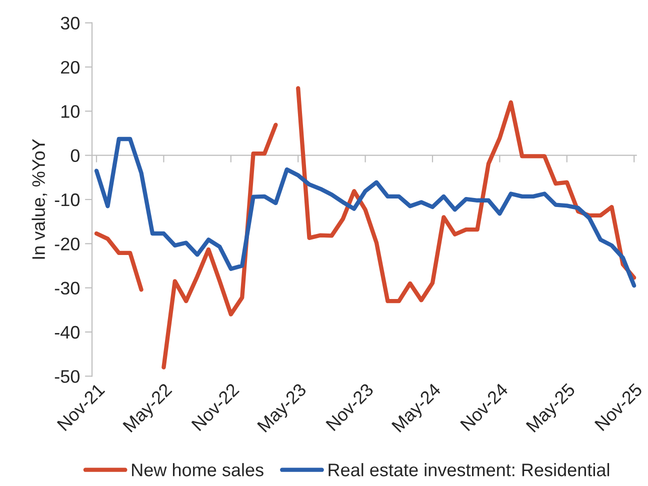 The image size is (648, 486). What do you see at coordinates (71, 111) in the screenshot?
I see `y-tick-label: 10` at bounding box center [71, 111].